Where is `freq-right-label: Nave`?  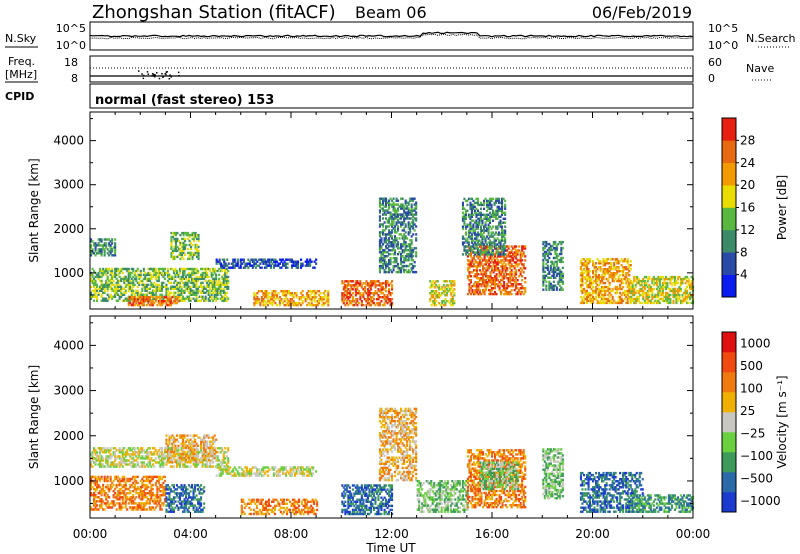 freq-right-label: Nave is located at coordinates (760, 68).